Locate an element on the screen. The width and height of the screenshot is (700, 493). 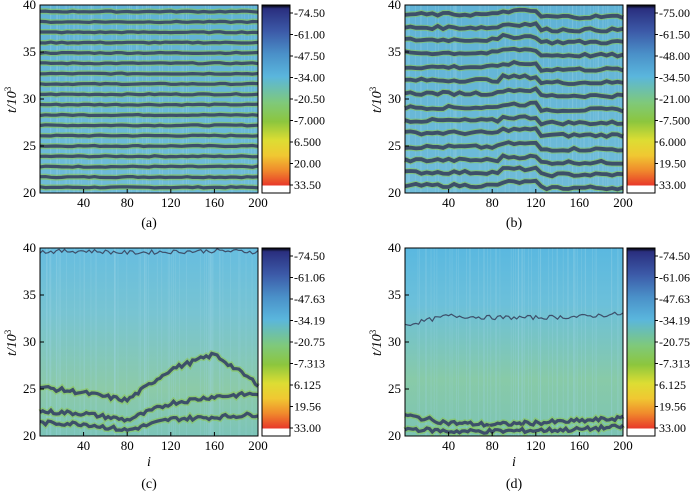
x-tick-label: 80 is located at coordinates (127, 445).